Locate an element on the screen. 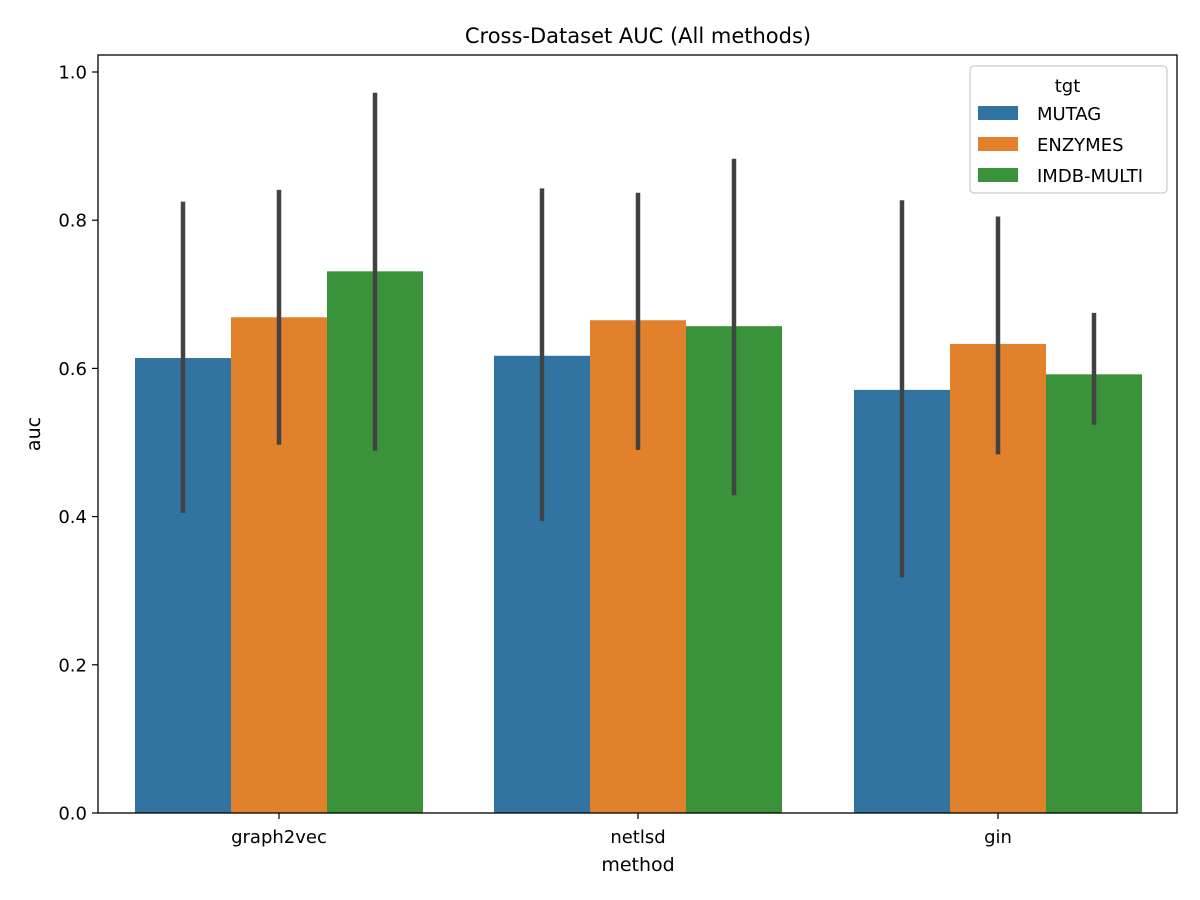 The image size is (1200, 900). legend-box is located at coordinates (1068, 129).